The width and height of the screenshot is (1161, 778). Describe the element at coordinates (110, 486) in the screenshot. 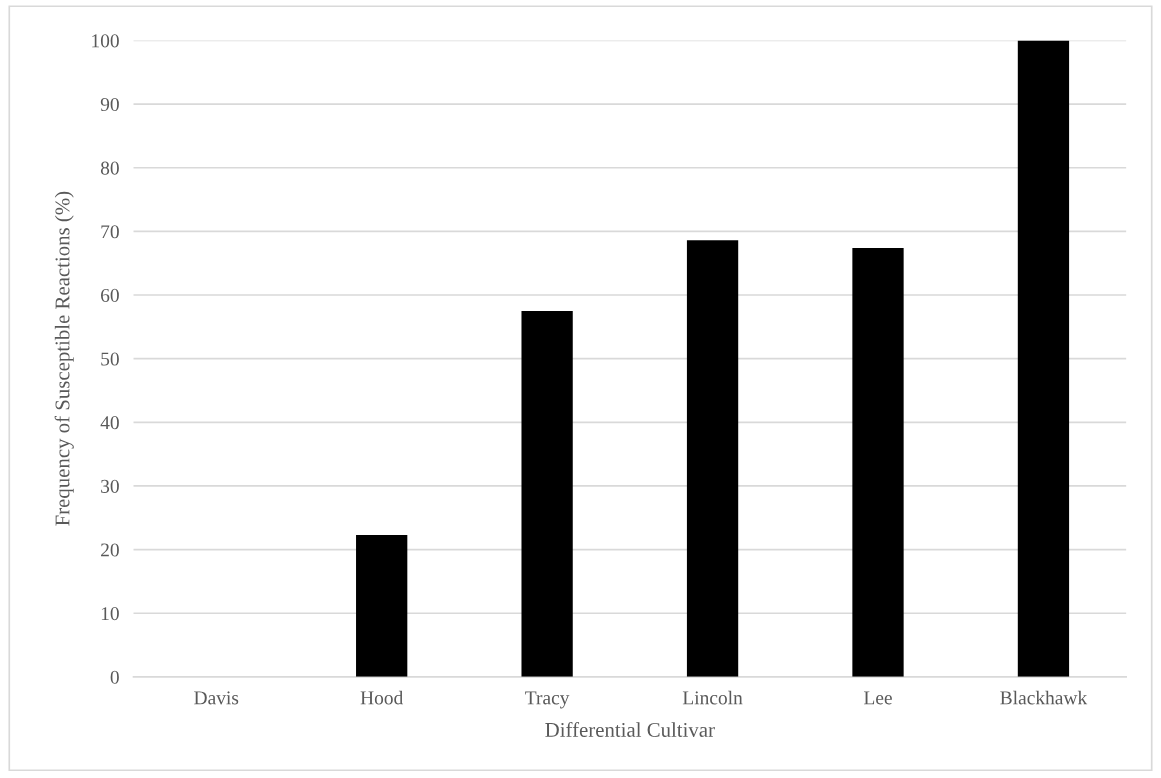

I see `y-tick-label: 30` at that location.